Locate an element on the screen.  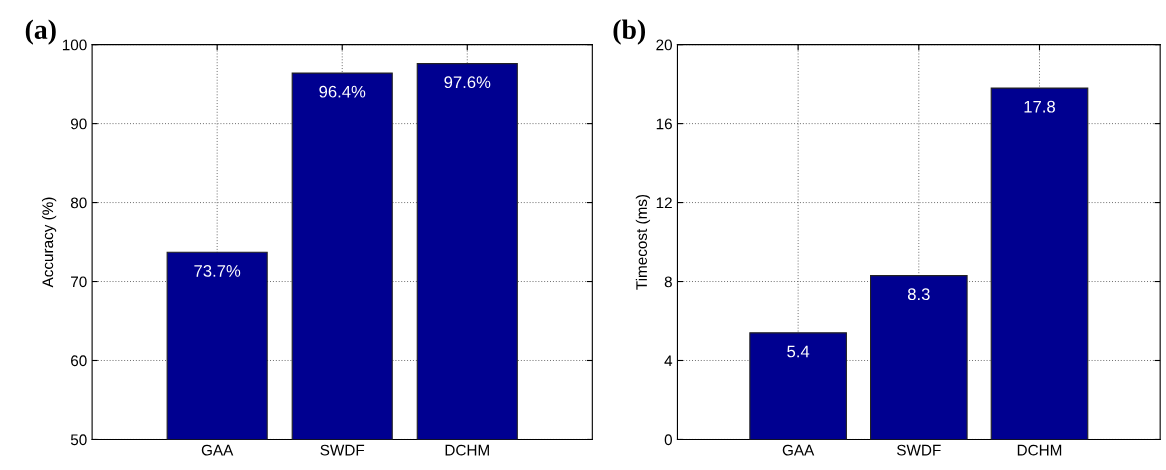
y-tick-label: 12 is located at coordinates (664, 203).